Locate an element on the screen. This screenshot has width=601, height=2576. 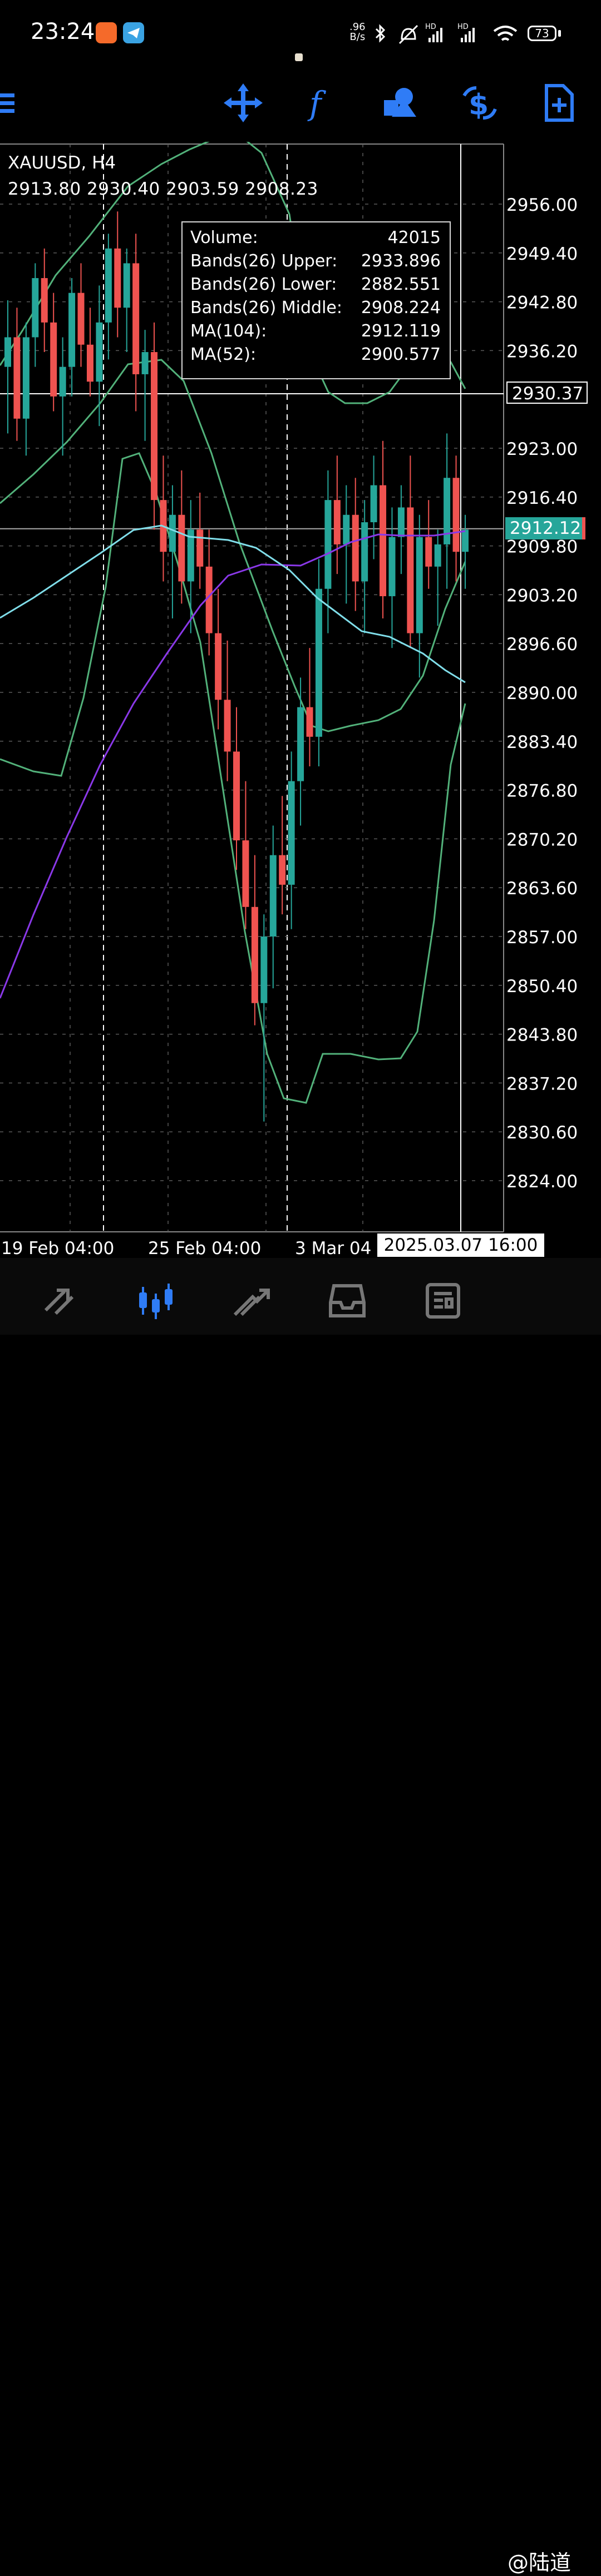
bluetooth-icon is located at coordinates (380, 33).